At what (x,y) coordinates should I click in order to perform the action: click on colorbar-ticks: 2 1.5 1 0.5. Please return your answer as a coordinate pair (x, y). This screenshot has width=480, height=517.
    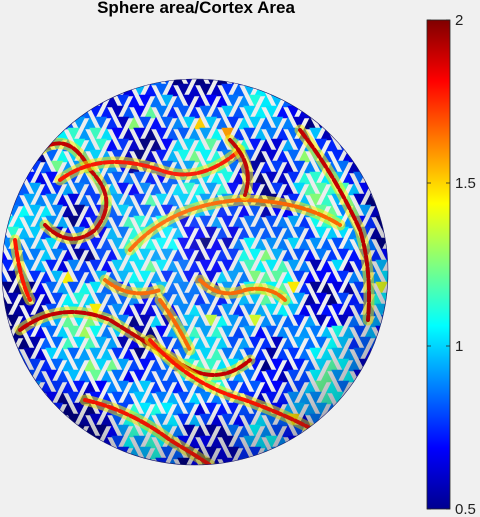
    Looking at the image, I should click on (451, 264).